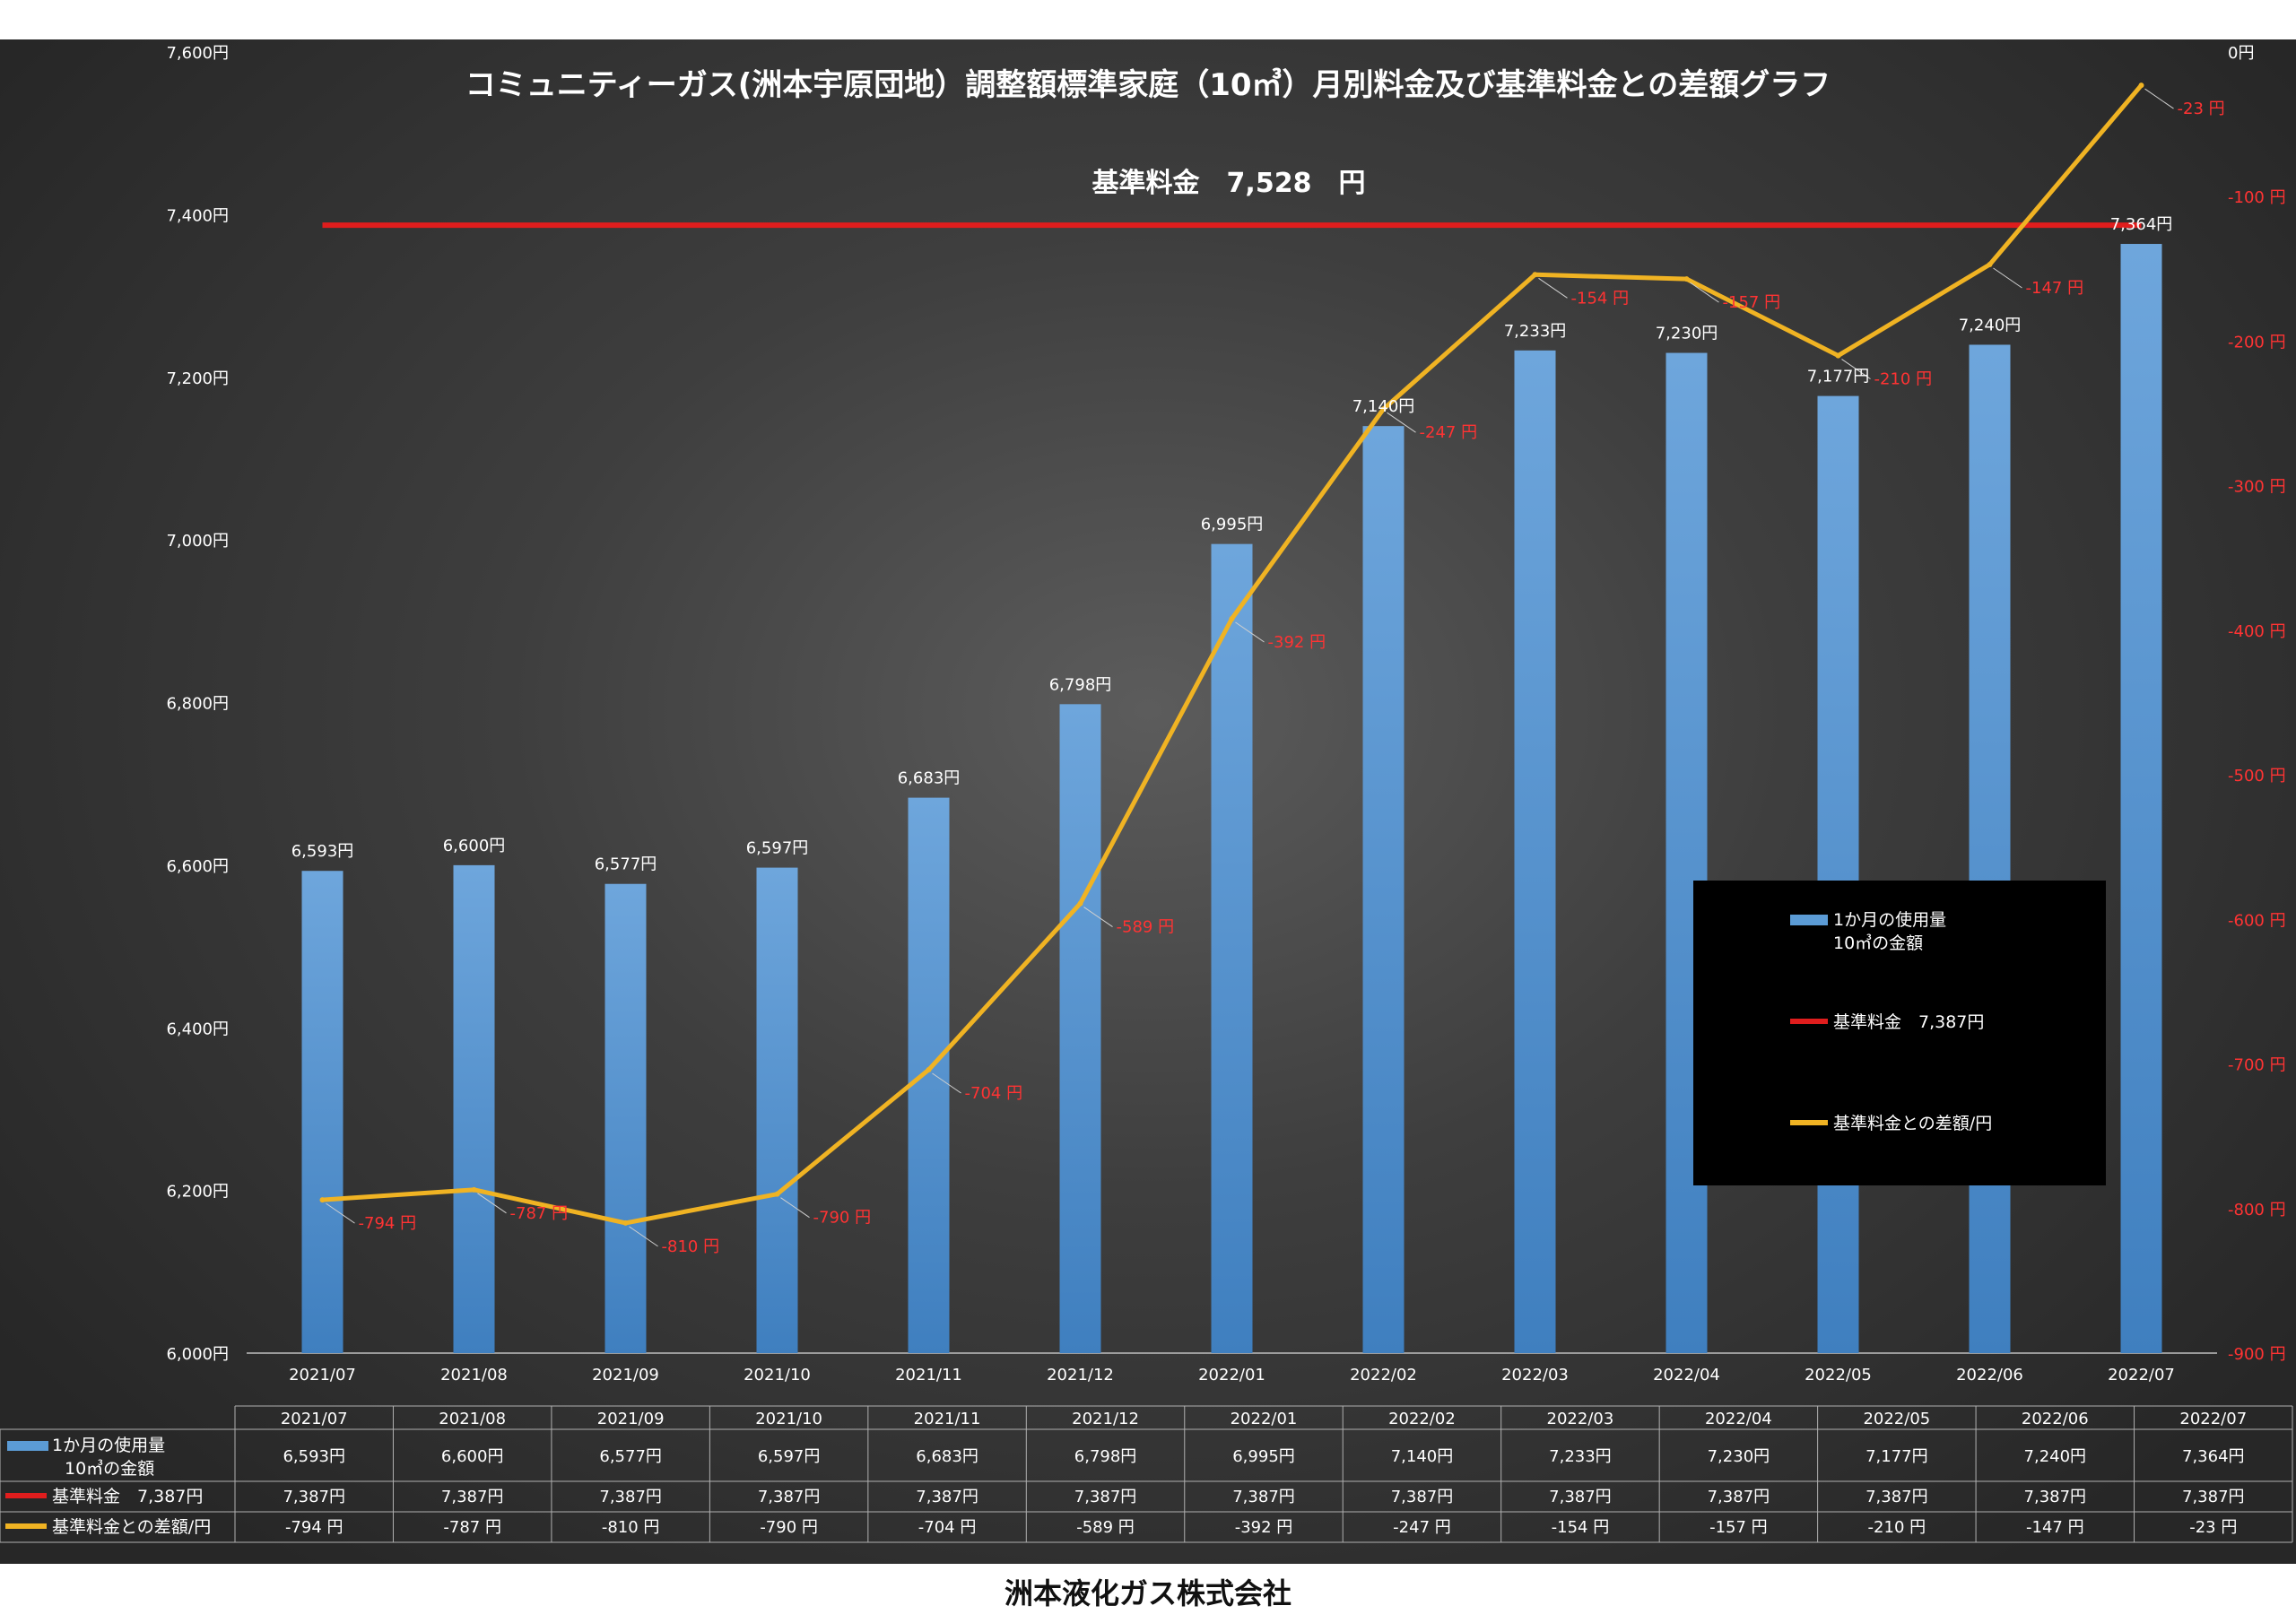 The width and height of the screenshot is (2296, 1623). What do you see at coordinates (1899, 1033) in the screenshot?
I see `legend-box` at bounding box center [1899, 1033].